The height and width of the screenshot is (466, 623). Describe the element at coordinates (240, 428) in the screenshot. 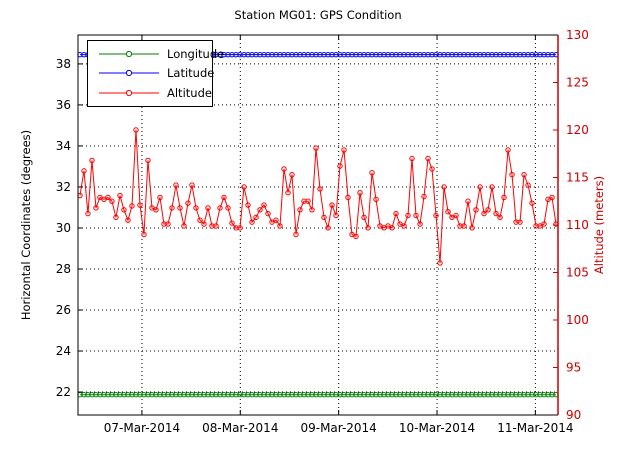

I see `x-tick-label: 08-Mar-2014` at that location.